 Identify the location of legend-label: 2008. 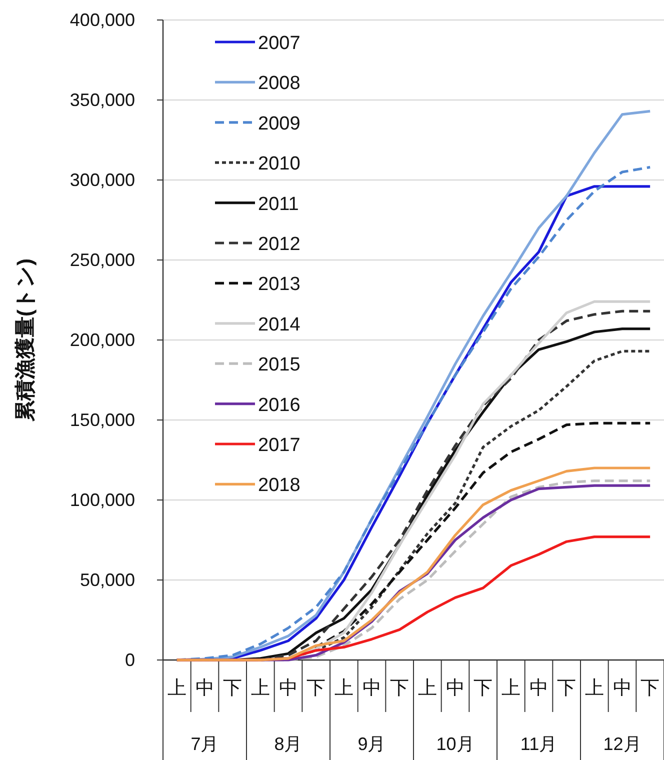
(279, 83).